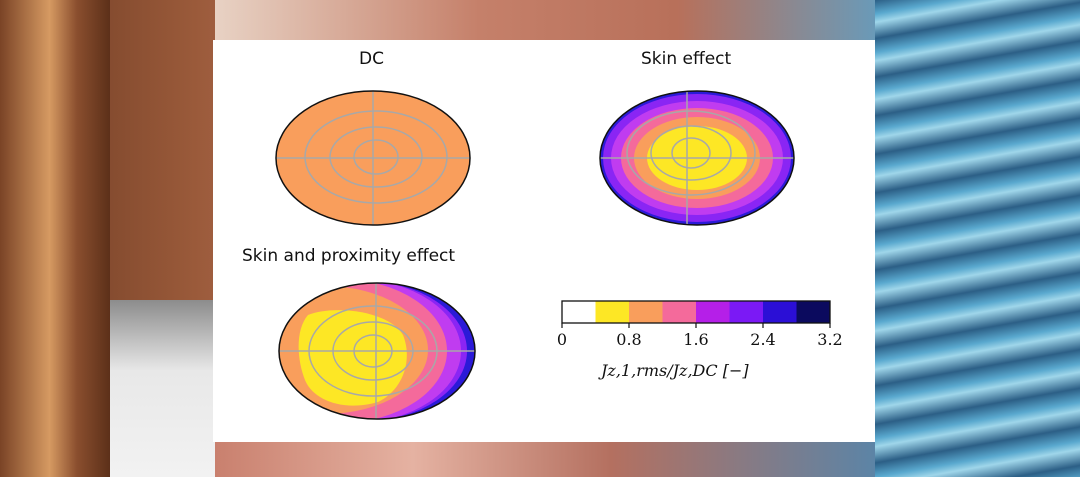 This screenshot has width=1080, height=477. Describe the element at coordinates (762, 339) in the screenshot. I see `colorbar-tick-label: 2.4` at that location.